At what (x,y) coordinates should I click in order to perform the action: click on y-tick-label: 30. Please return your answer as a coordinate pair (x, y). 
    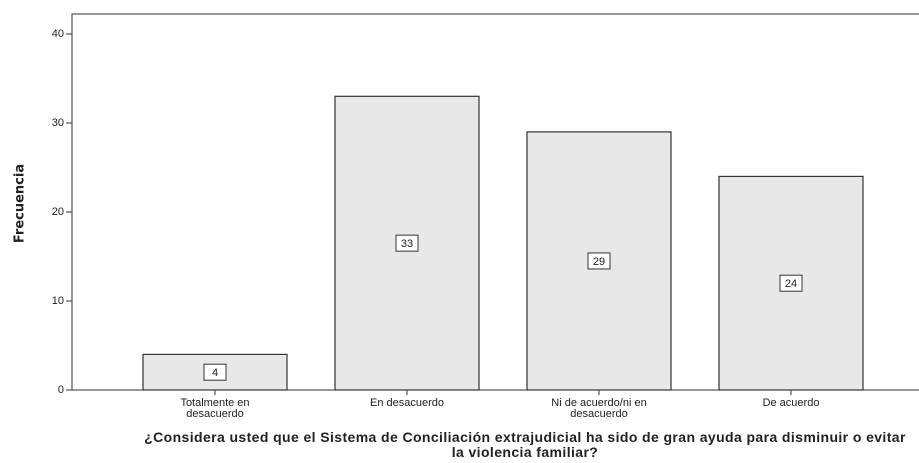
    Looking at the image, I should click on (58, 123).